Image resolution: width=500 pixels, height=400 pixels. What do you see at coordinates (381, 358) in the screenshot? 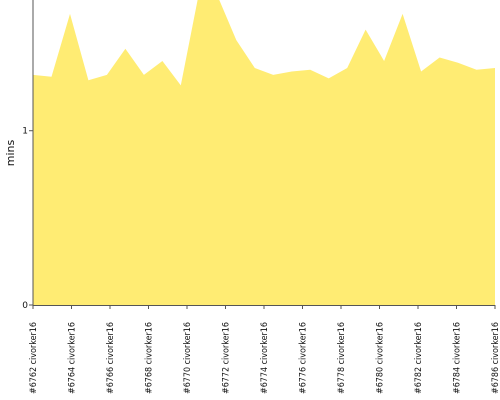
I see `x-tick-label: #6780 civorker16` at bounding box center [381, 358].